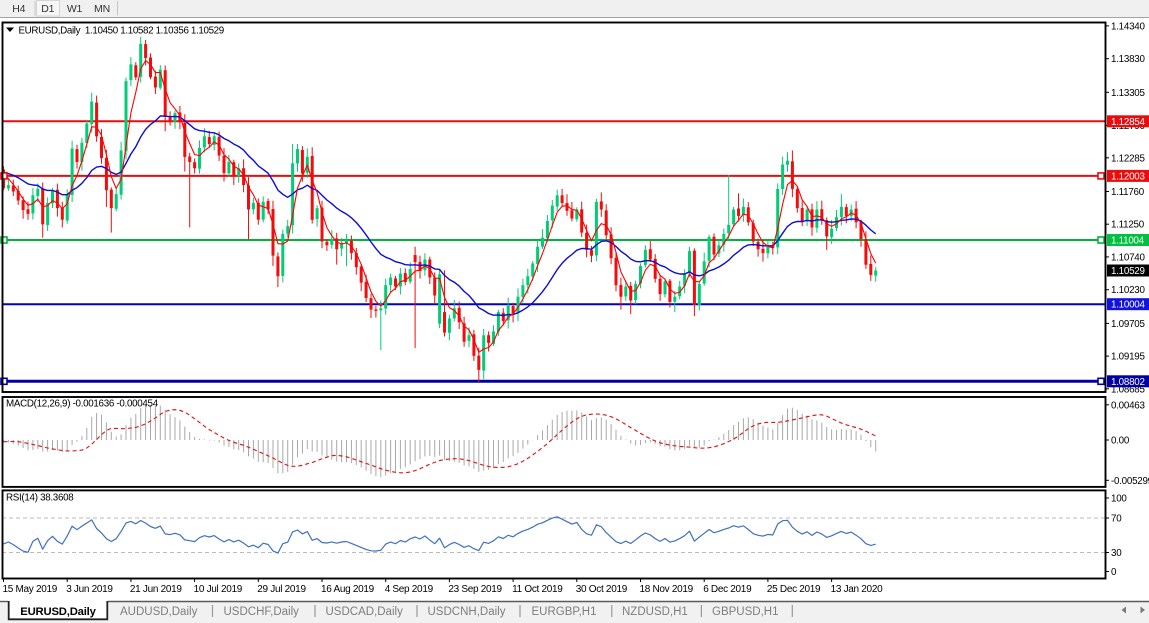 The image size is (1149, 623). Describe the element at coordinates (40, 498) in the screenshot. I see `svg-text: RSI(14) 38.3608` at that location.